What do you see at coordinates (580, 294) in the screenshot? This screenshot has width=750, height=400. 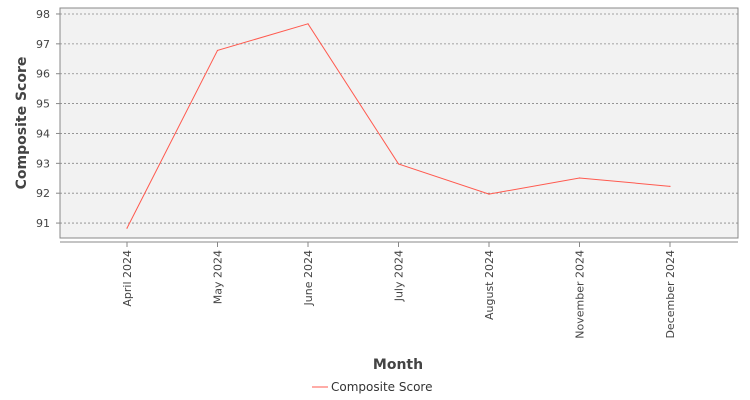 I see `x-tick-label: November 2024` at bounding box center [580, 294].